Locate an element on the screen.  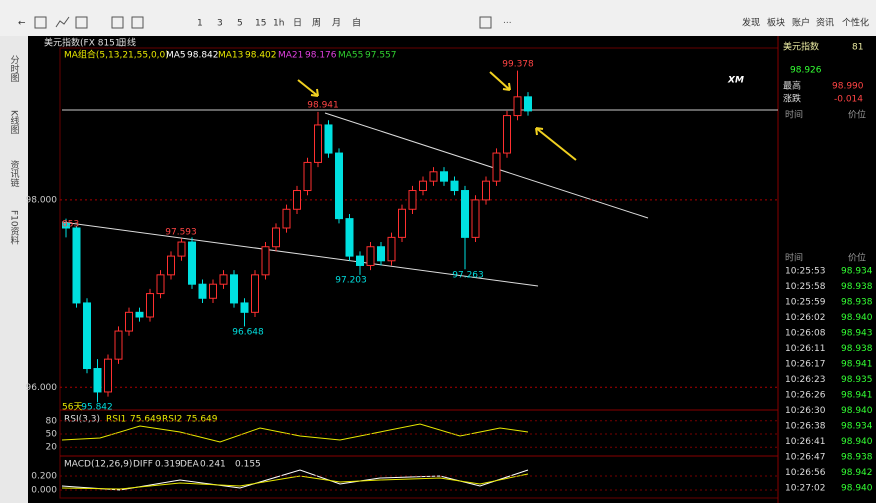
quote-value: -0.014 is located at coordinates (848, 100).